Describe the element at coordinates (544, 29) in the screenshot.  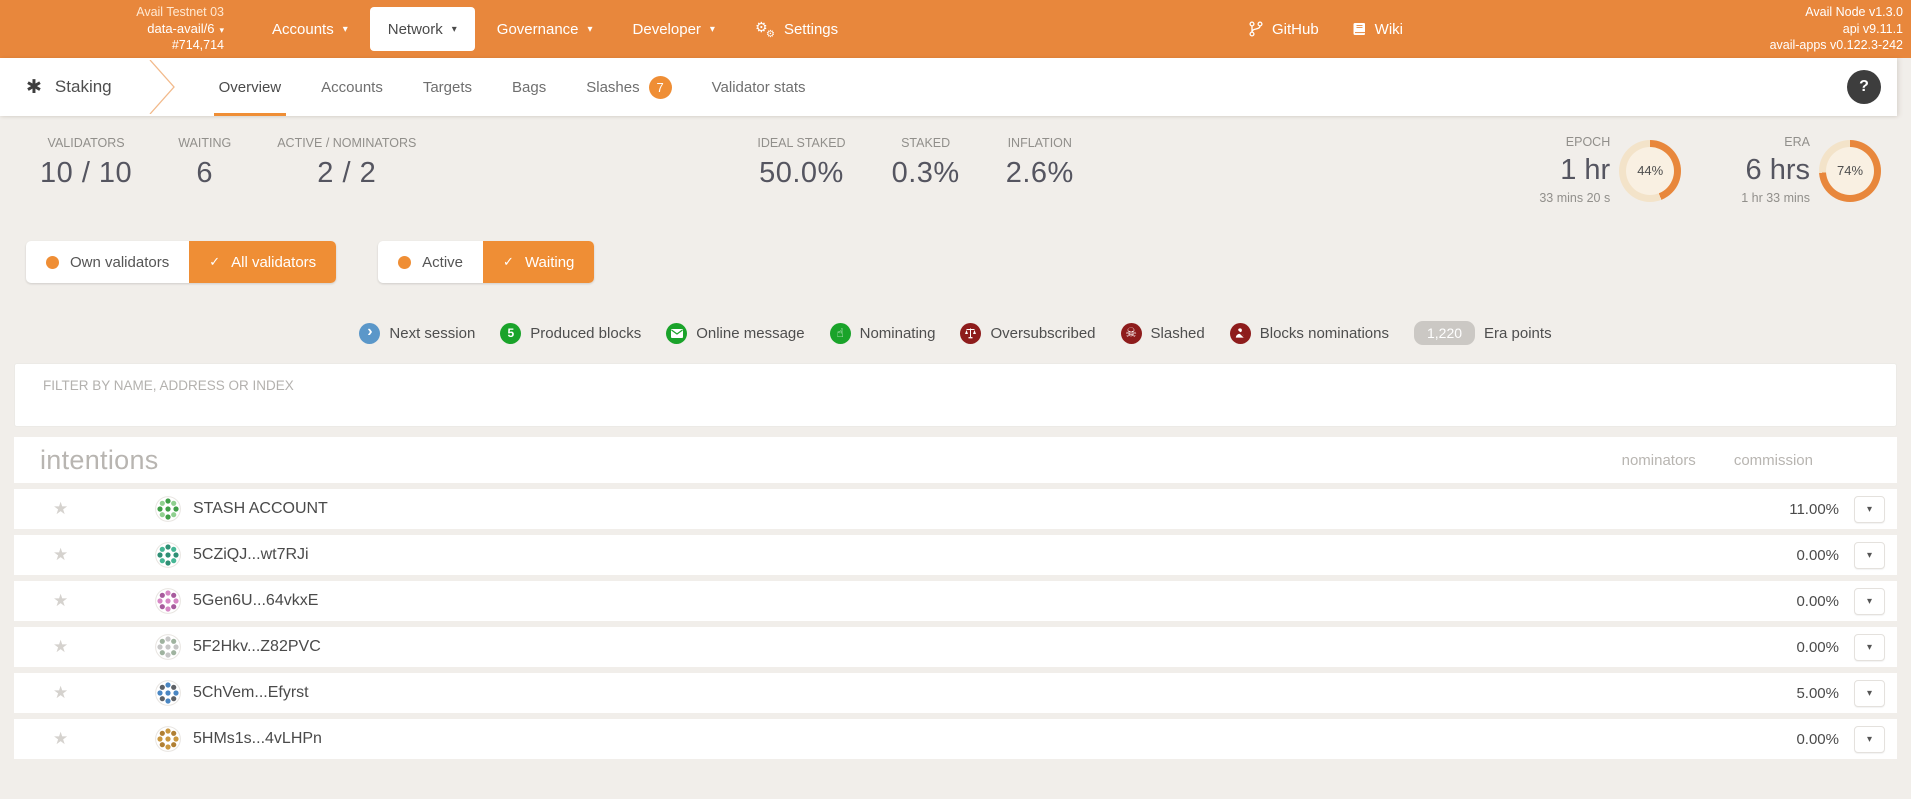
I see `menu-governance: Governance ▾` at that location.